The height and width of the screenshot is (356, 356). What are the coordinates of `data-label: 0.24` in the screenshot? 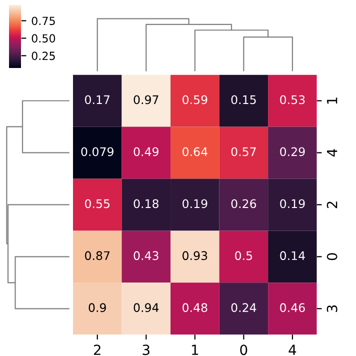 It's located at (243, 307).